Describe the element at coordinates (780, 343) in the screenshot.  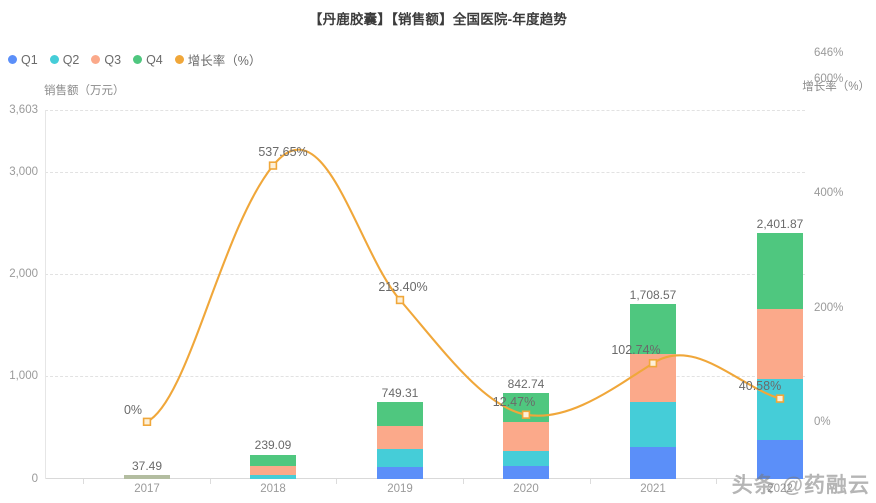
I see `bar-segment-q3-2022` at that location.